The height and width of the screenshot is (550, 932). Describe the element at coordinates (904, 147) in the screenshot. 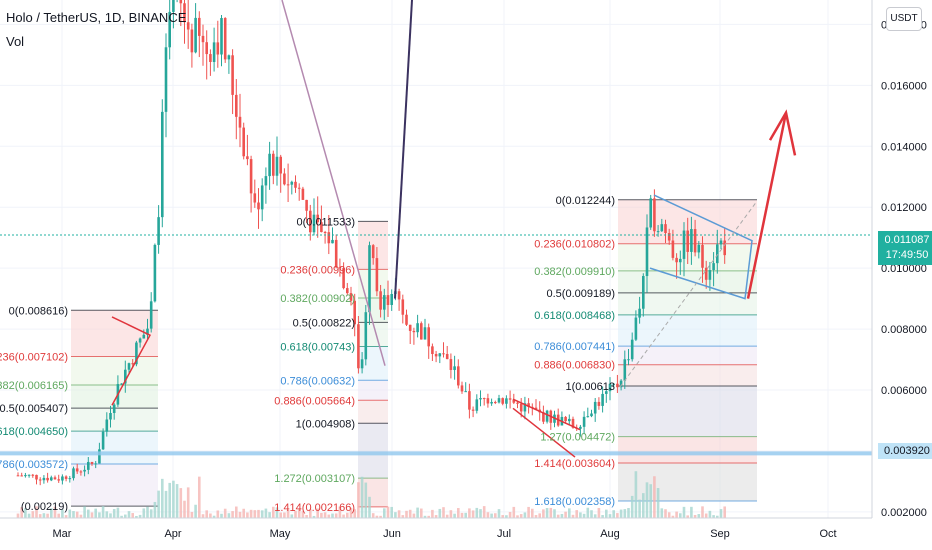

I see `price-tick-label: 0.014000` at that location.